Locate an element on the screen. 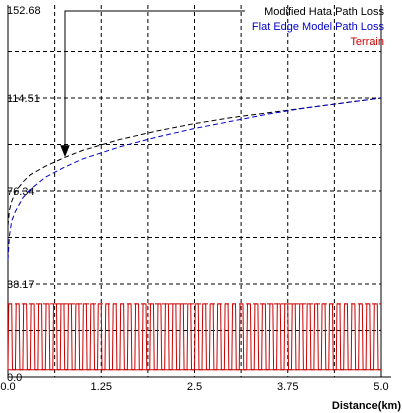 The image size is (402, 413). x-tick-label: 5.0 is located at coordinates (380, 387).